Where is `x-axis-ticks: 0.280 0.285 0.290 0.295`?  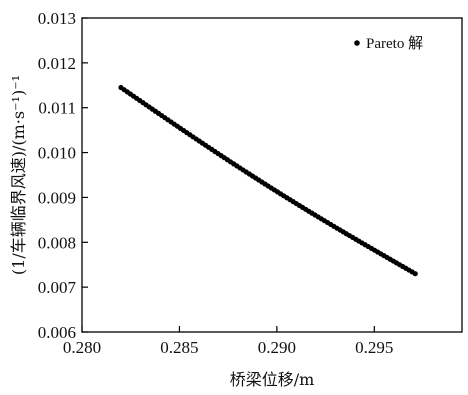
x-axis-ticks: 0.280 0.285 0.290 0.295 is located at coordinates (228, 341).